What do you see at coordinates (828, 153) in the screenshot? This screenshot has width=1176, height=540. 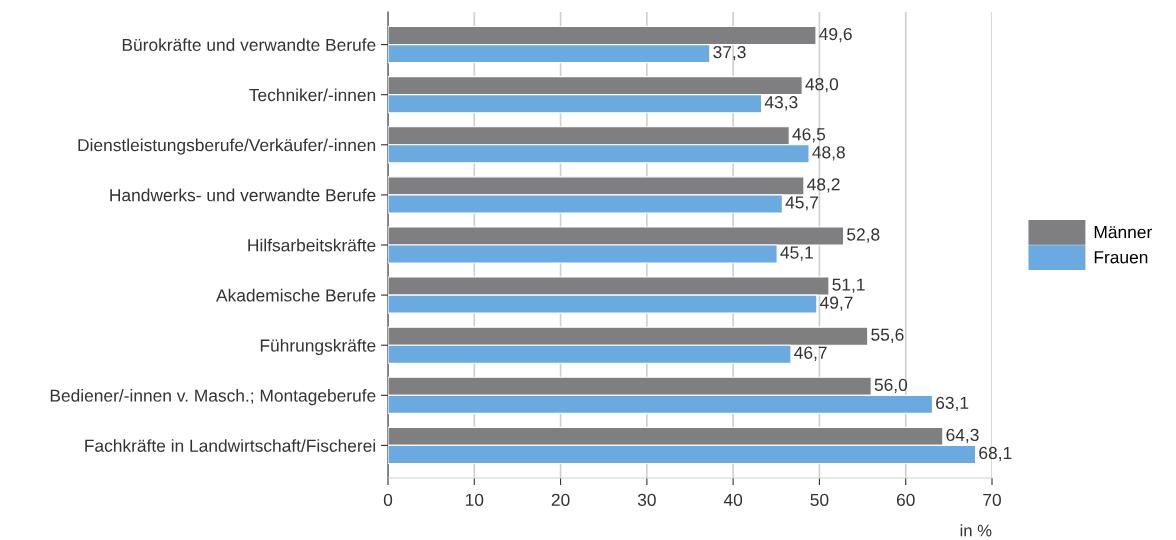 I see `data-label: 48,8` at bounding box center [828, 153].